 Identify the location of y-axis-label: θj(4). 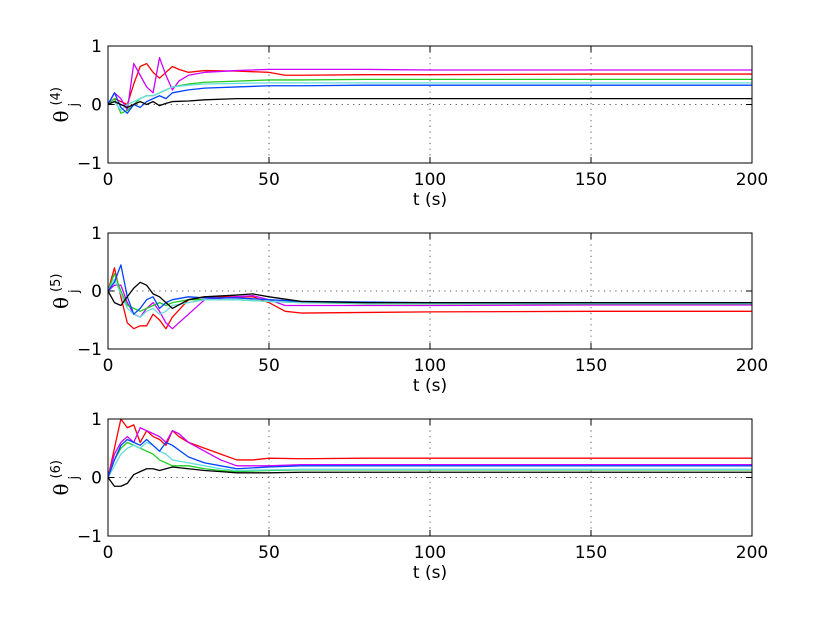
(65, 104).